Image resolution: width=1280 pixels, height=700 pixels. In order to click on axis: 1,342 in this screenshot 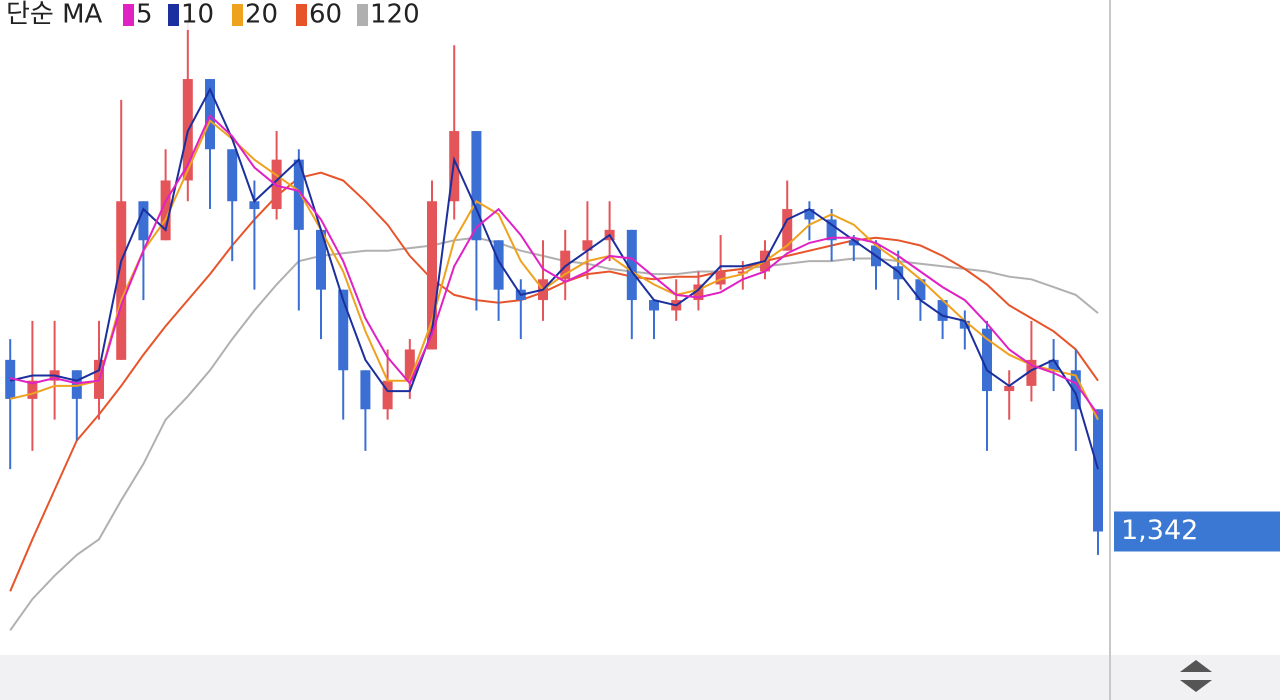, I will do `click(1197, 531)`.